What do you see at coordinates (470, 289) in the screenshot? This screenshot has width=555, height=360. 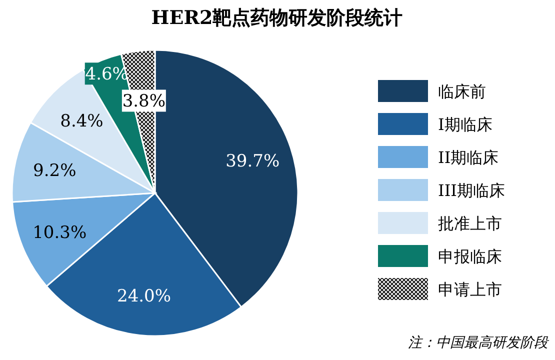 I see `legend-label: 申请上市` at bounding box center [470, 289].